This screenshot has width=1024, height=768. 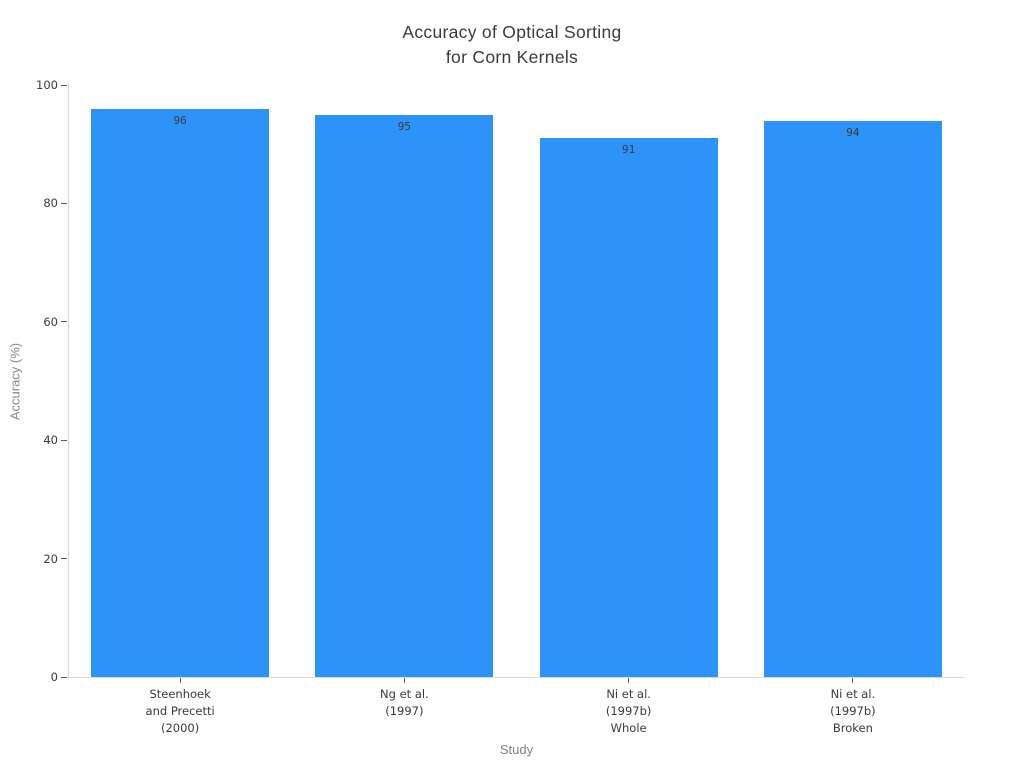 I want to click on x-tick-label: Ni et al. (1997b) Broken, so click(x=853, y=711).